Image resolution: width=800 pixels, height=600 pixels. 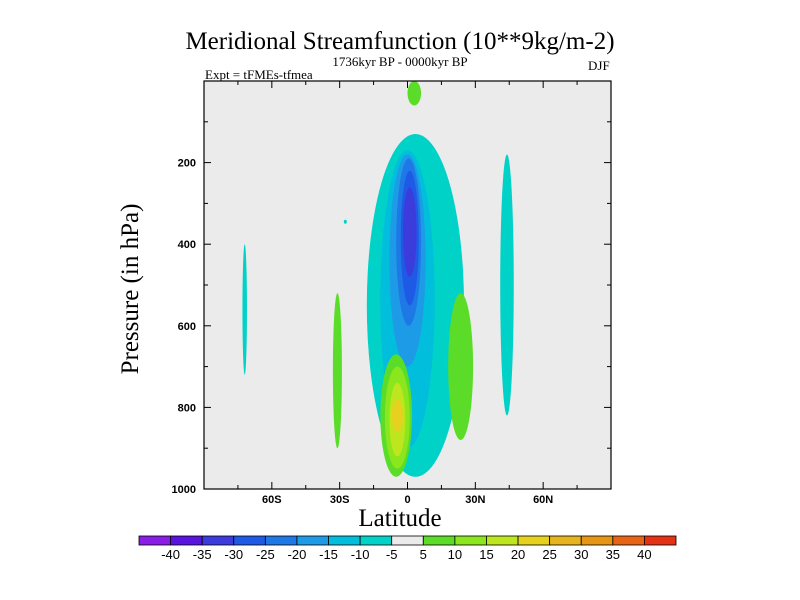 What do you see at coordinates (345, 221) in the screenshot?
I see `contour-small-neg-patch` at bounding box center [345, 221].